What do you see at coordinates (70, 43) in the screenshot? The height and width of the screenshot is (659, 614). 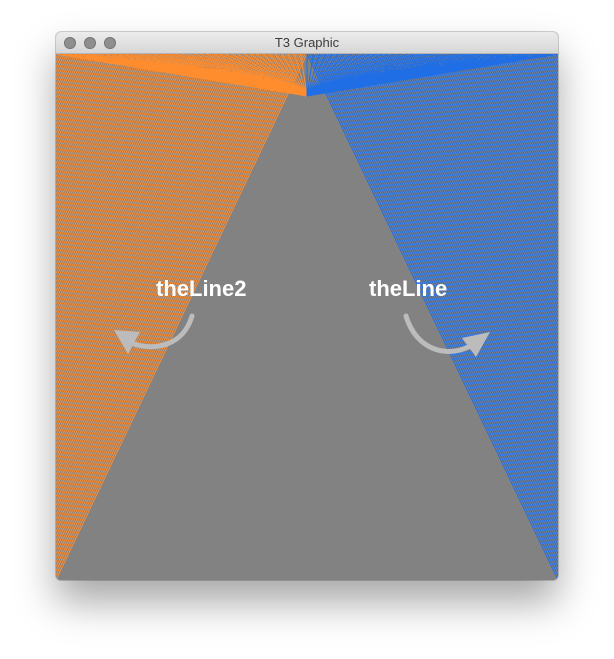 I see `close-button` at bounding box center [70, 43].